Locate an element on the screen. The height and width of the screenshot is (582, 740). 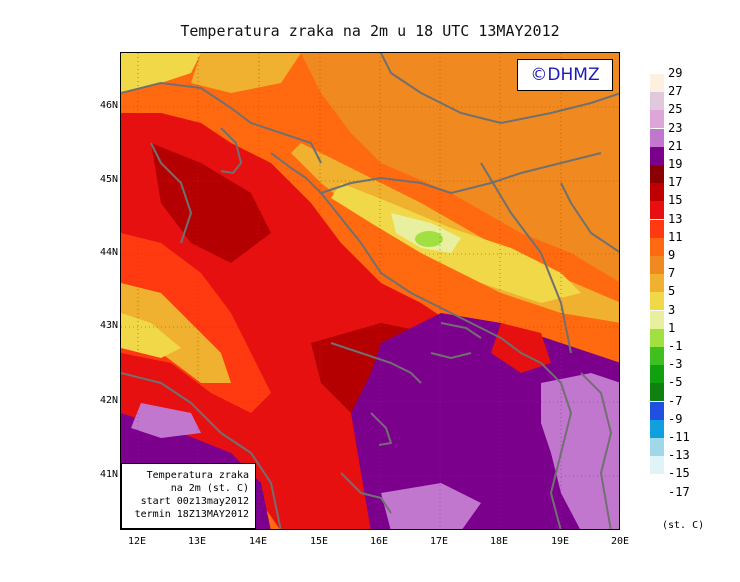
legend-label: -7 is located at coordinates (675, 400).